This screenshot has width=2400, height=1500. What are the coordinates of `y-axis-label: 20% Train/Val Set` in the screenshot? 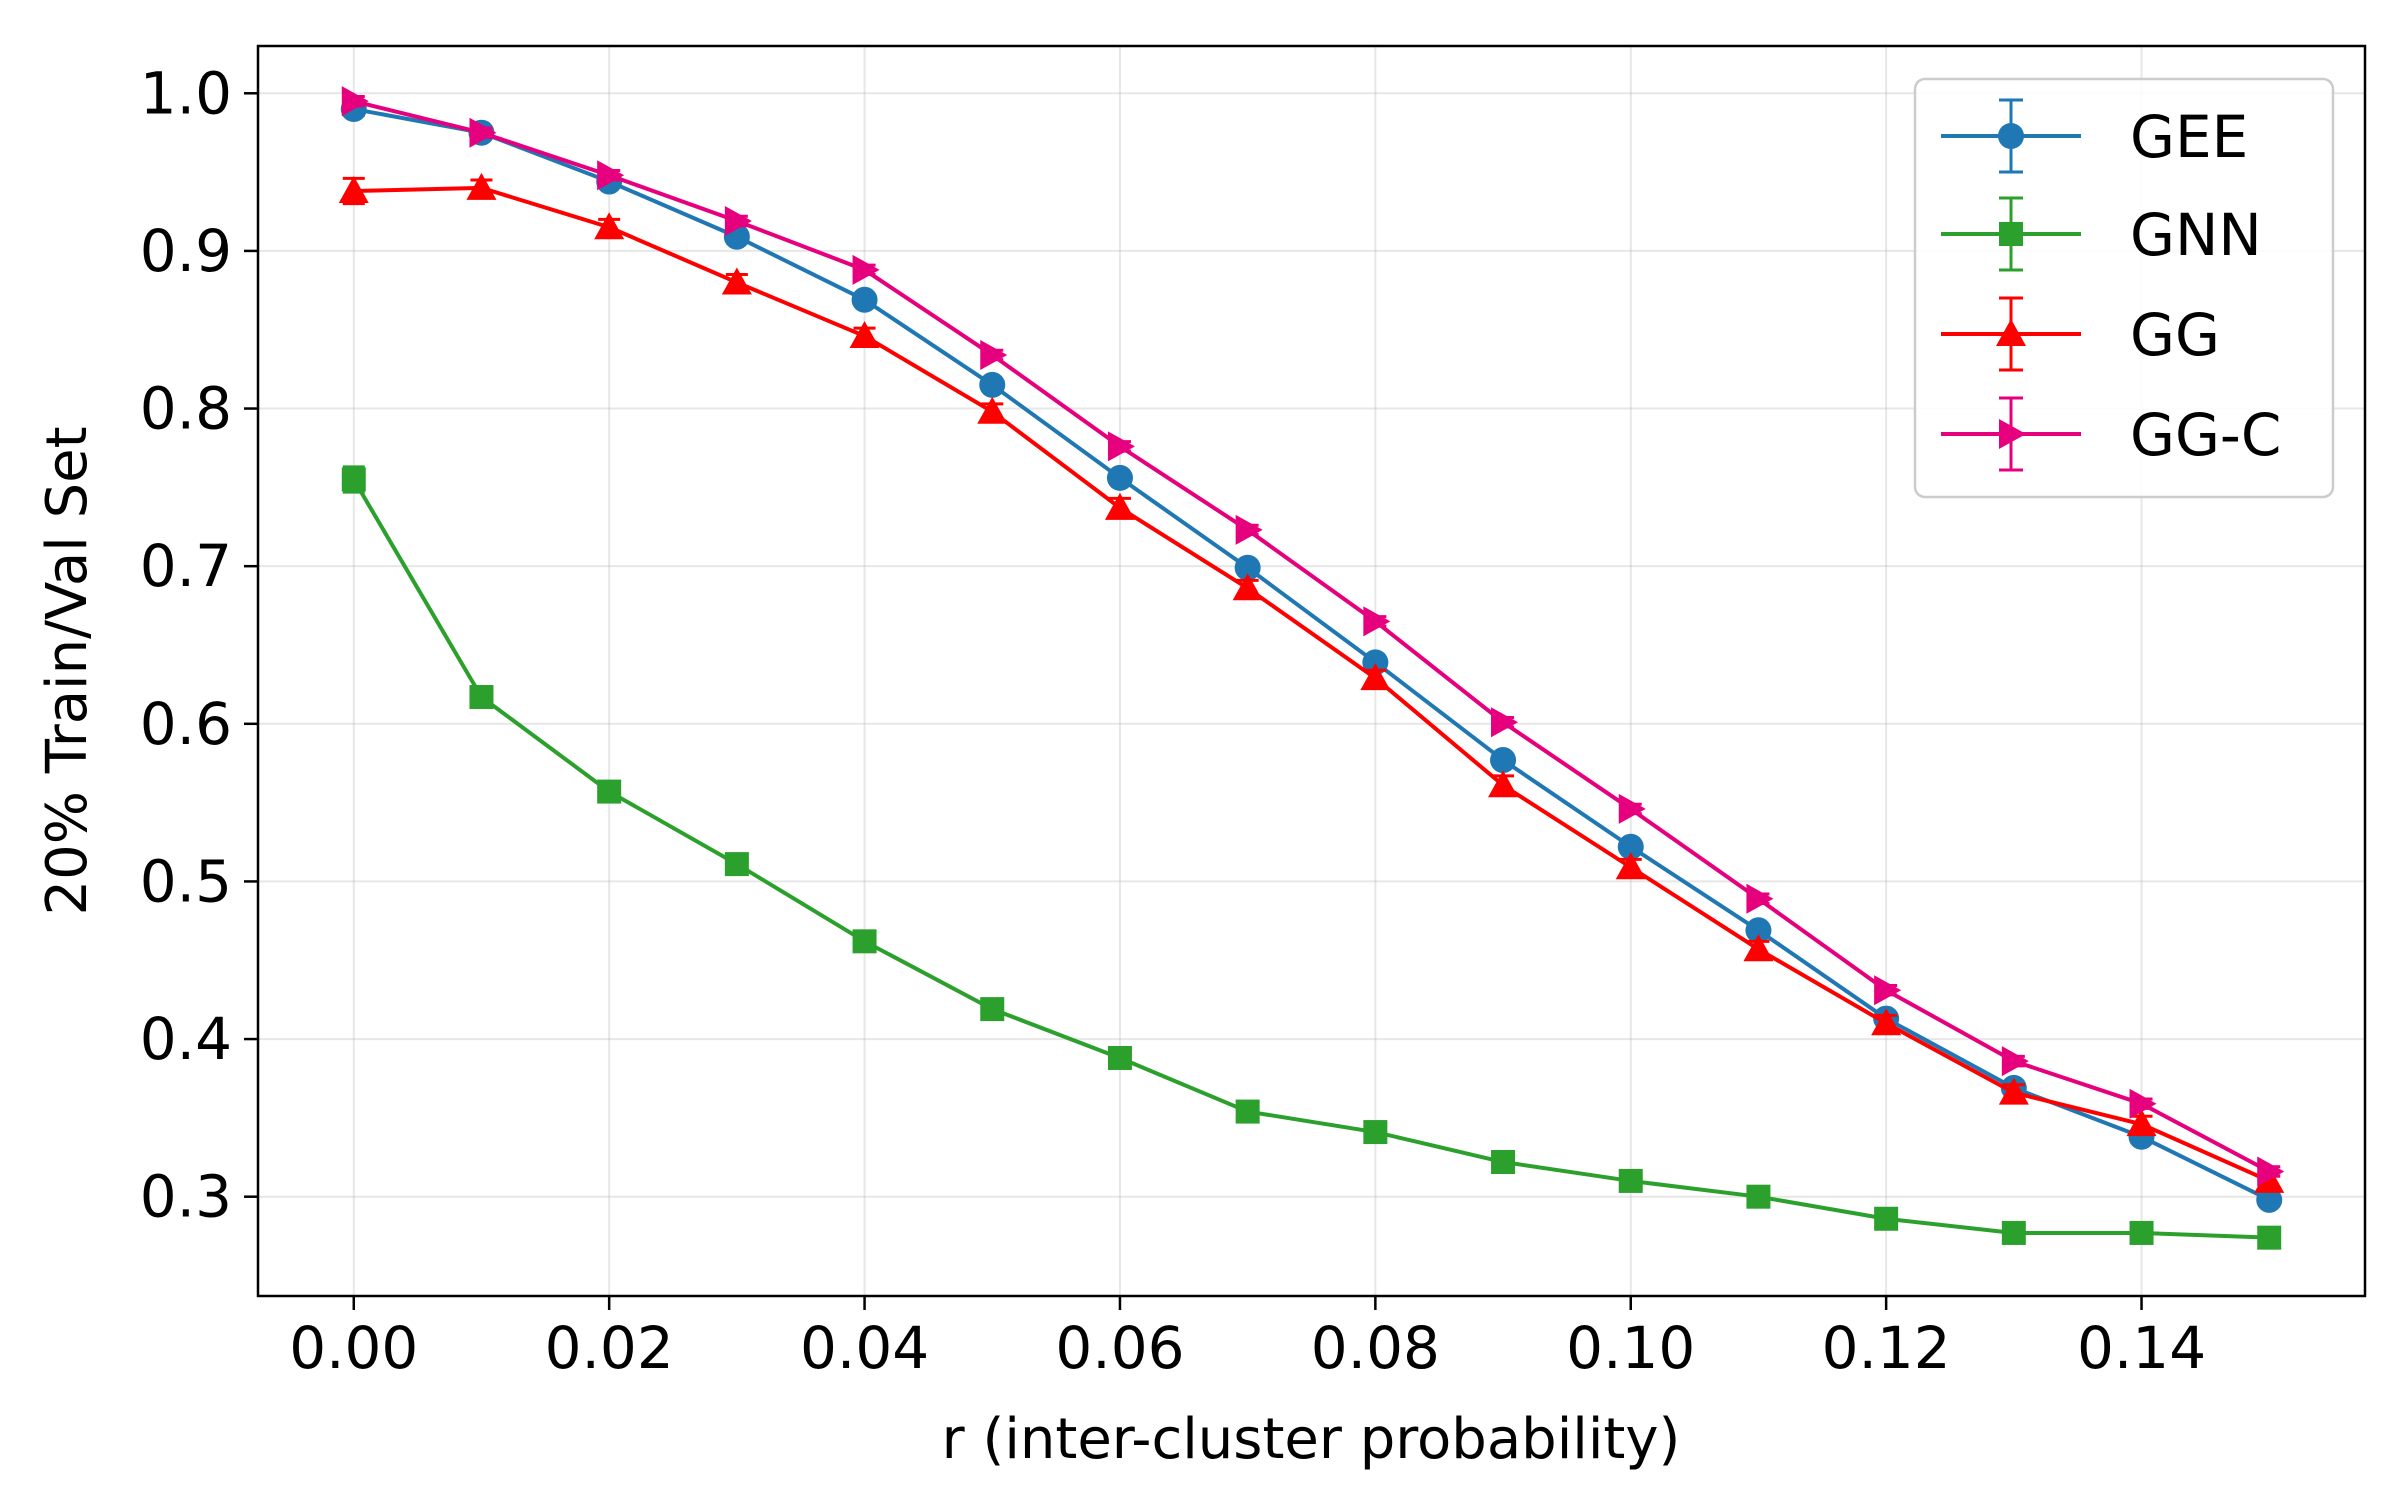 It's located at (67, 670).